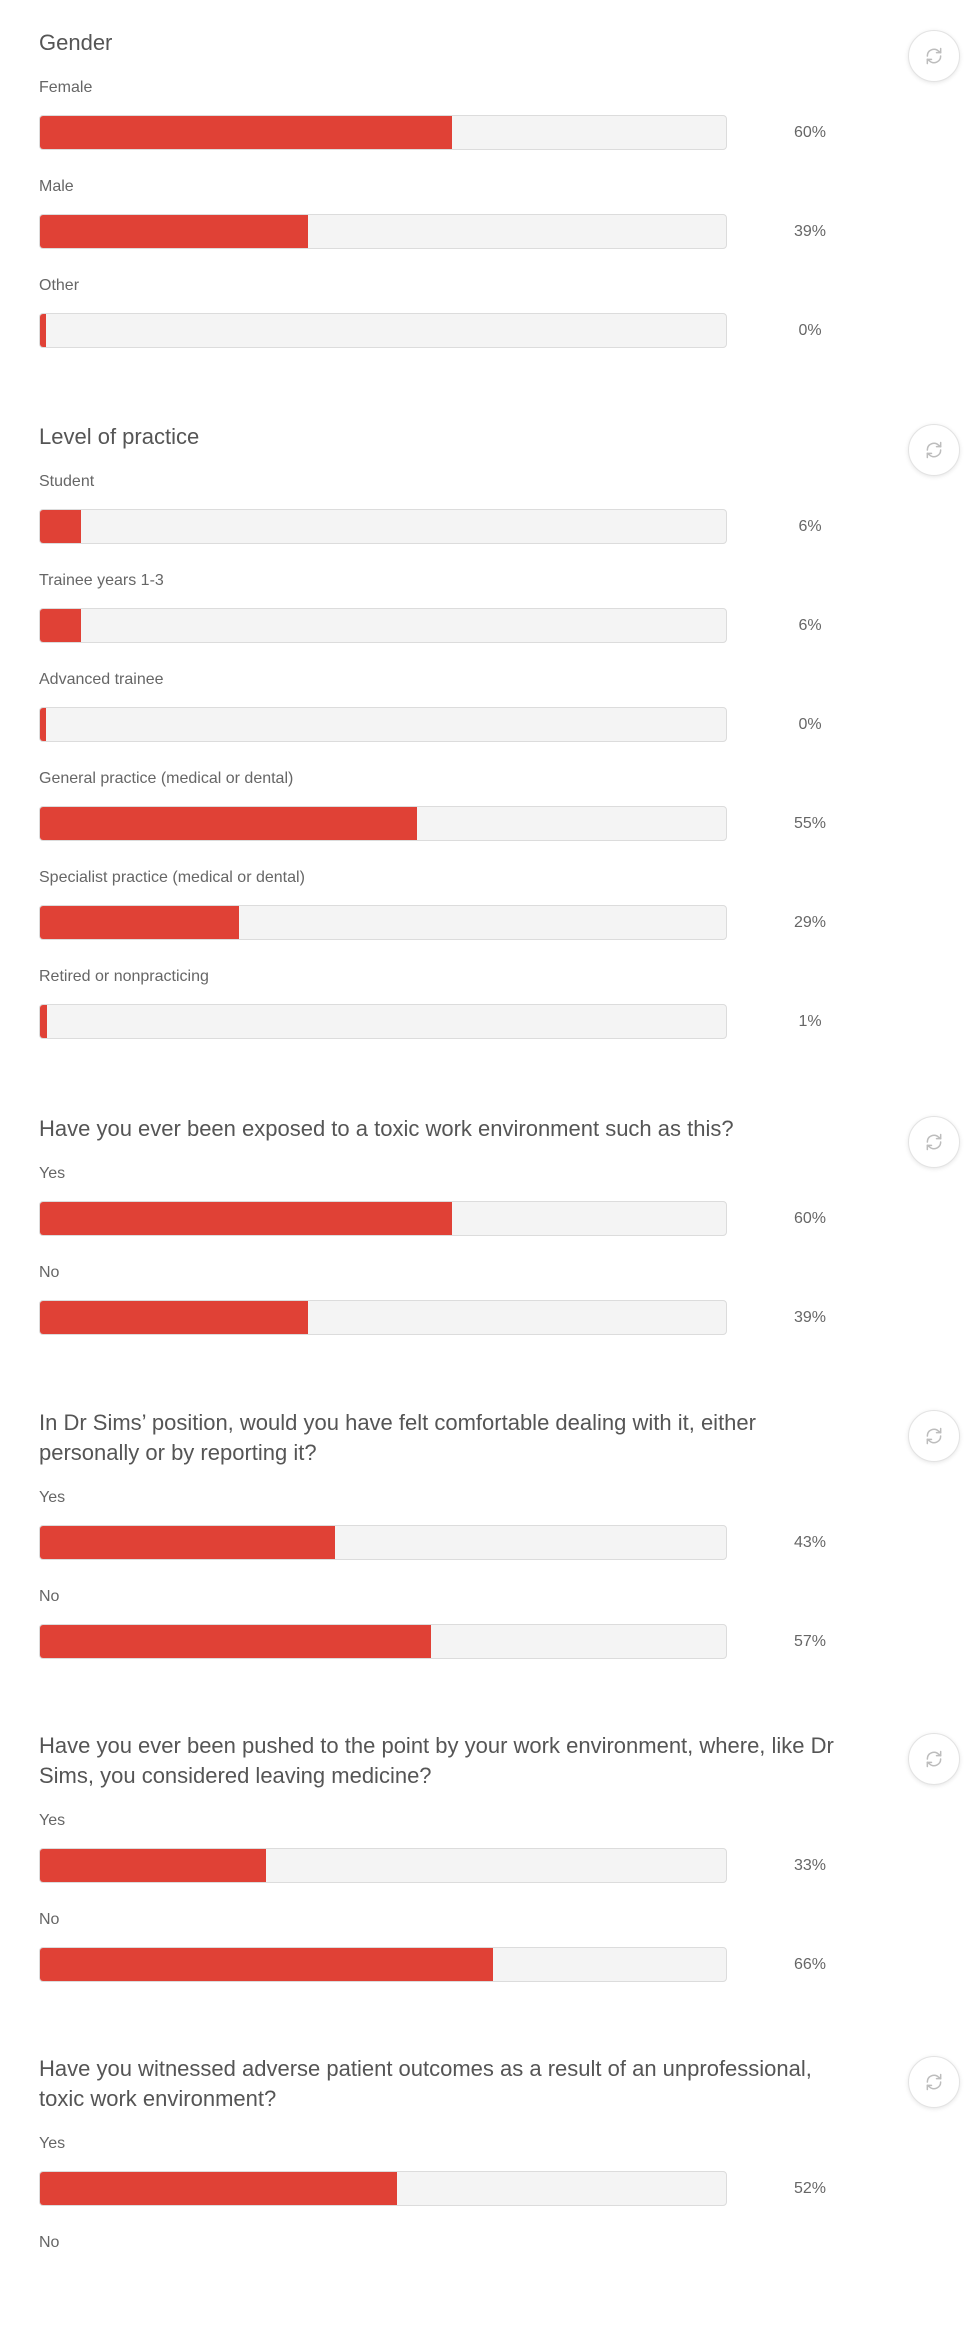  Describe the element at coordinates (172, 877) in the screenshot. I see `option-label: Specialist practice (medical or dental)` at that location.